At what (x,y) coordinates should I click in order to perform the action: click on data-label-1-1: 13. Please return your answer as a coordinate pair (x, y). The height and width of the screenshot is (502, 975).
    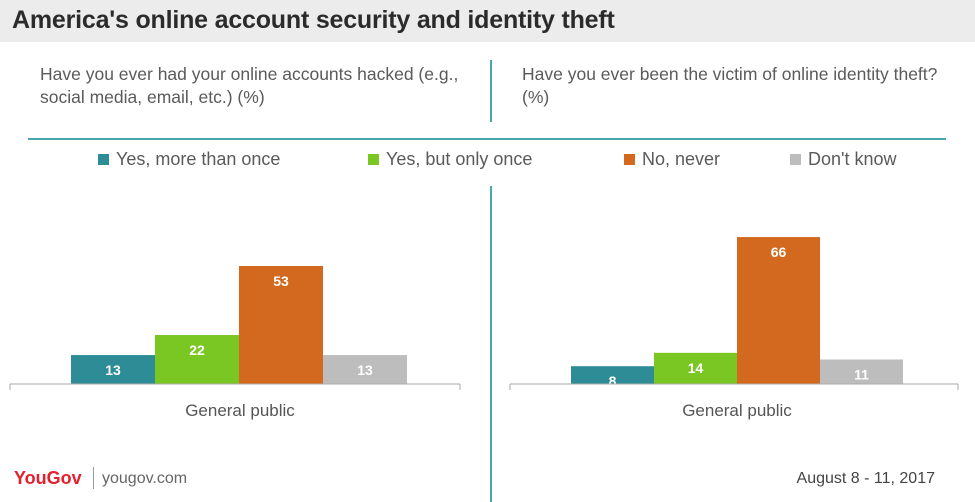
    Looking at the image, I should click on (113, 370).